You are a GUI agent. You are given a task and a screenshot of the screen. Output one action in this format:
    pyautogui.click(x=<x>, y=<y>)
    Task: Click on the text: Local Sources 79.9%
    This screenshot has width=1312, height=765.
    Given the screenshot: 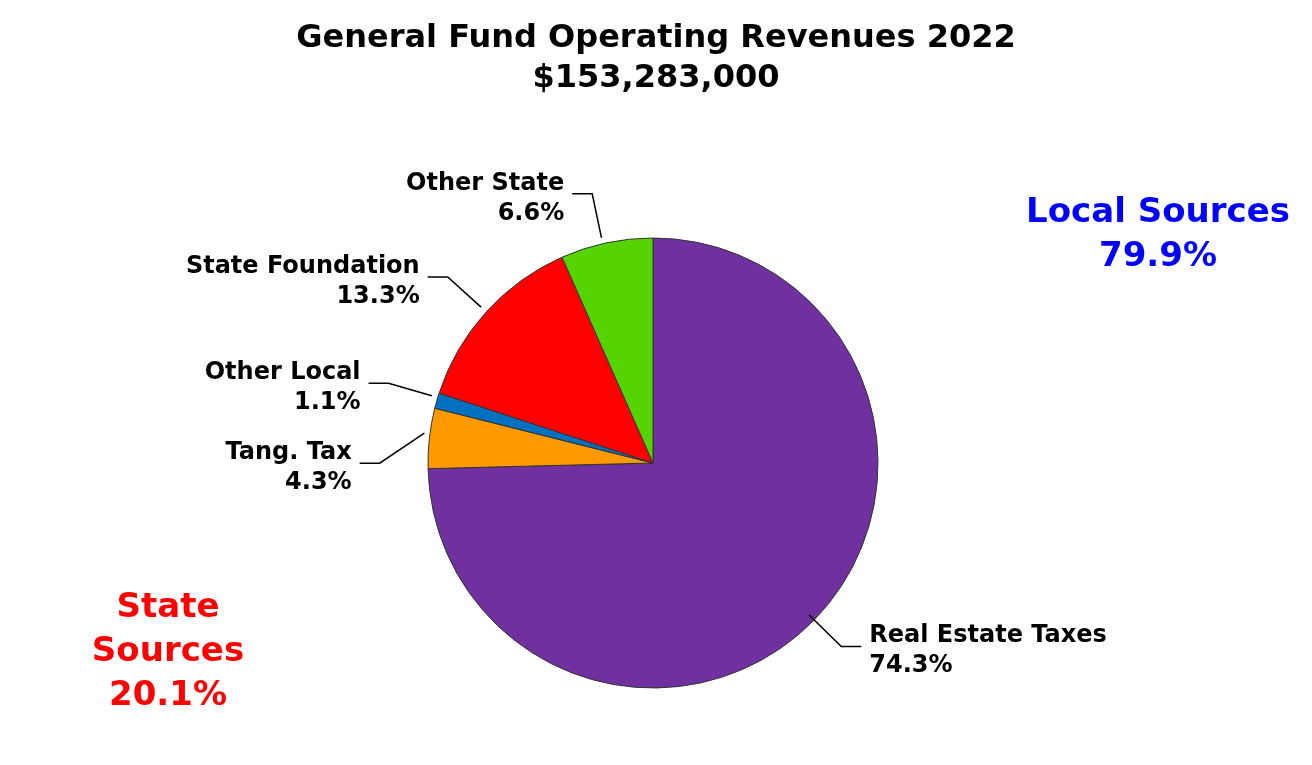 What is the action you would take?
    pyautogui.click(x=1158, y=232)
    